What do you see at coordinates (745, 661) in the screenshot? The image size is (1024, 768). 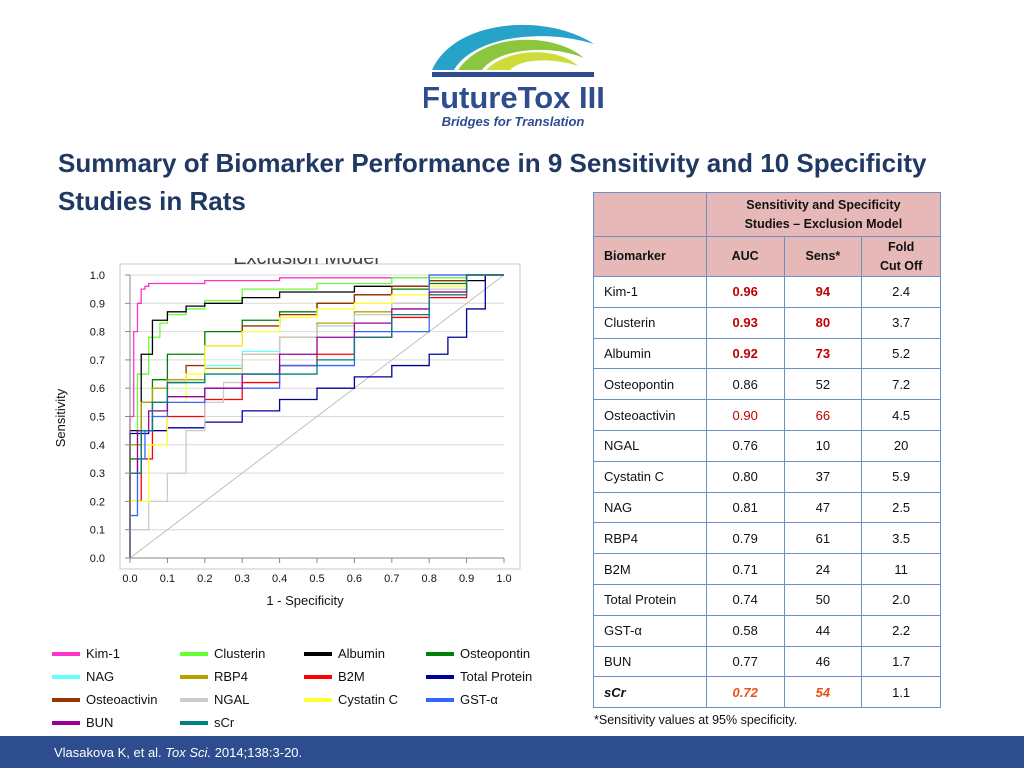 I see `cell-auc: 0.77` at bounding box center [745, 661].